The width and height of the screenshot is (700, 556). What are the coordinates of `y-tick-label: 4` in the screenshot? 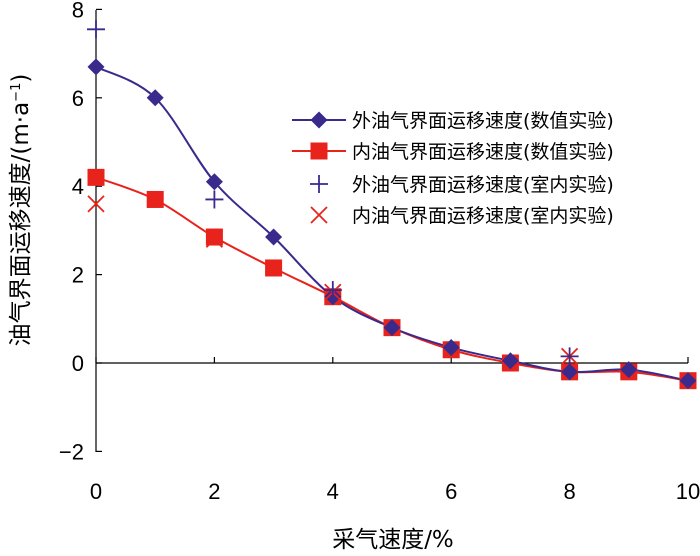 It's located at (78, 186).